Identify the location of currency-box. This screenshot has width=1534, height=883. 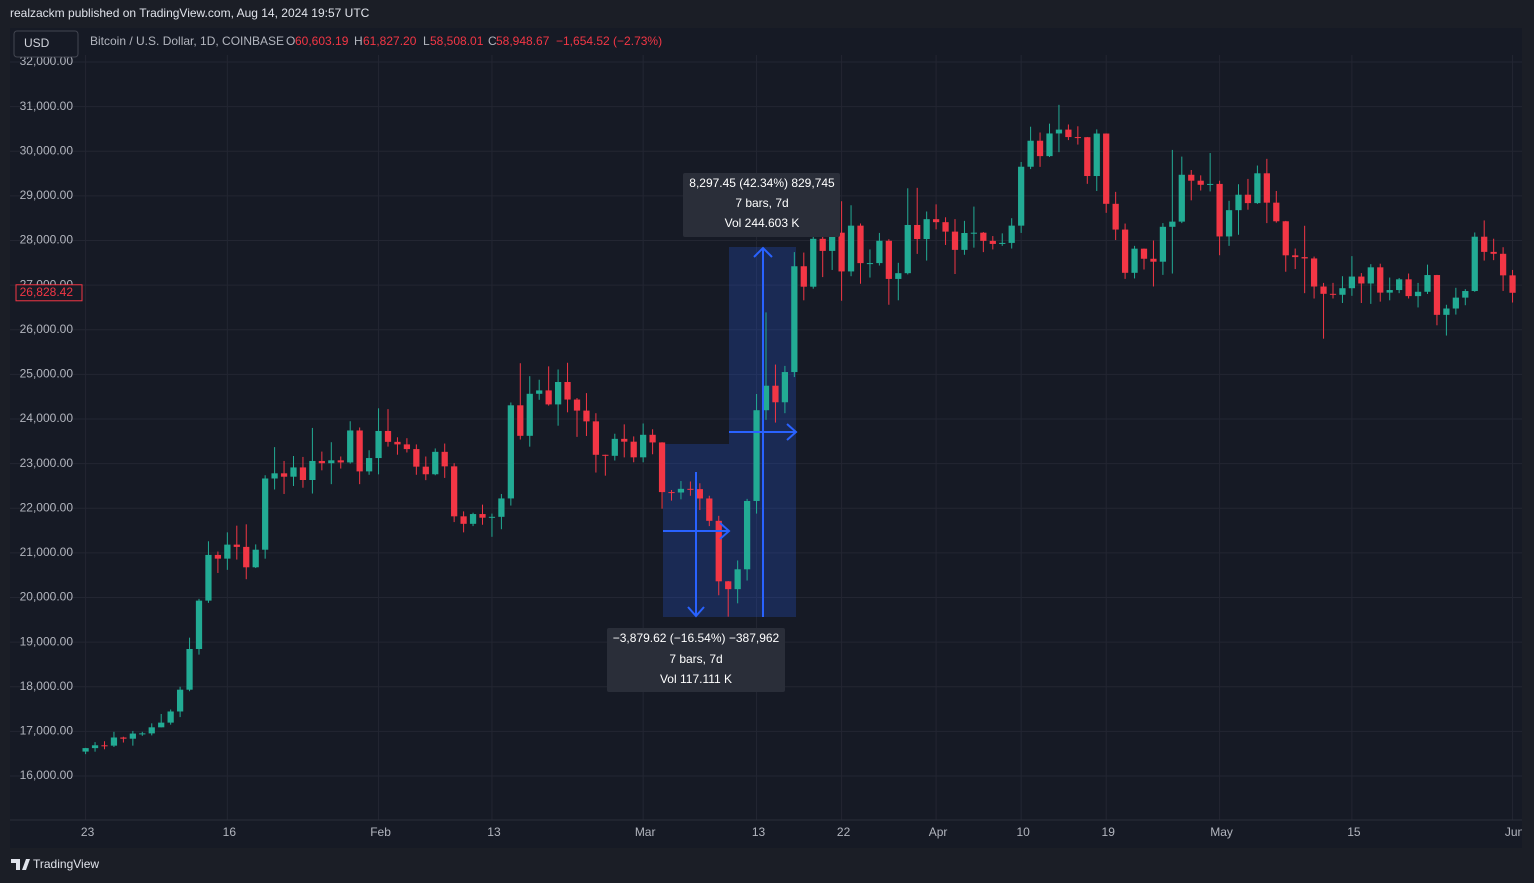
(46, 44).